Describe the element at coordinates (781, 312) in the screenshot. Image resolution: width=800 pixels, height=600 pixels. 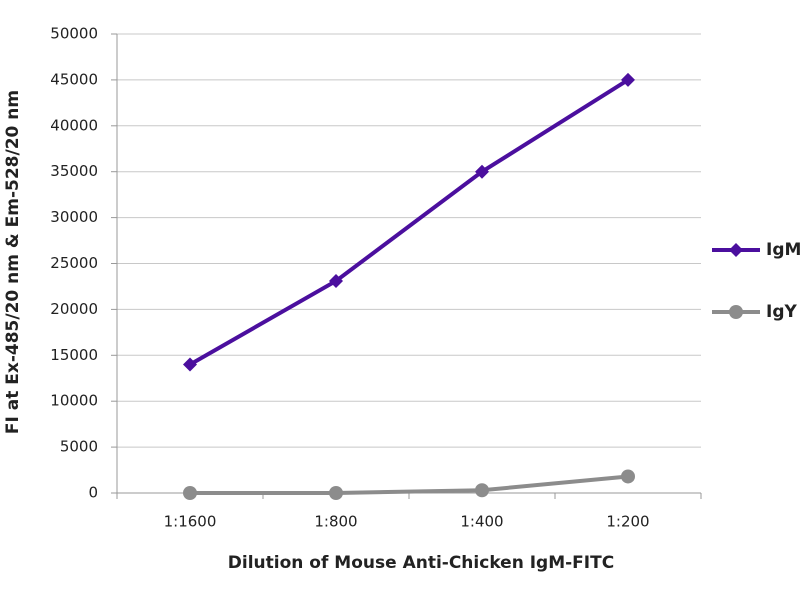
I see `legend-label: IgY` at that location.